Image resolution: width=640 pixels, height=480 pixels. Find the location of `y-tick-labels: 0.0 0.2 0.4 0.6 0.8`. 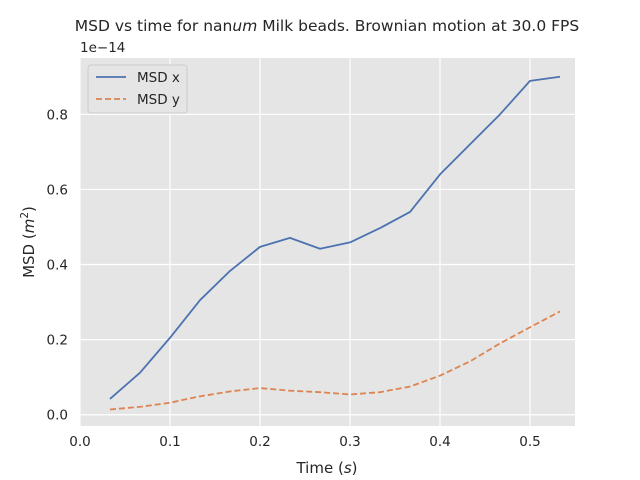

y-tick-labels: 0.0 0.2 0.4 0.6 0.8 is located at coordinates (57, 265).